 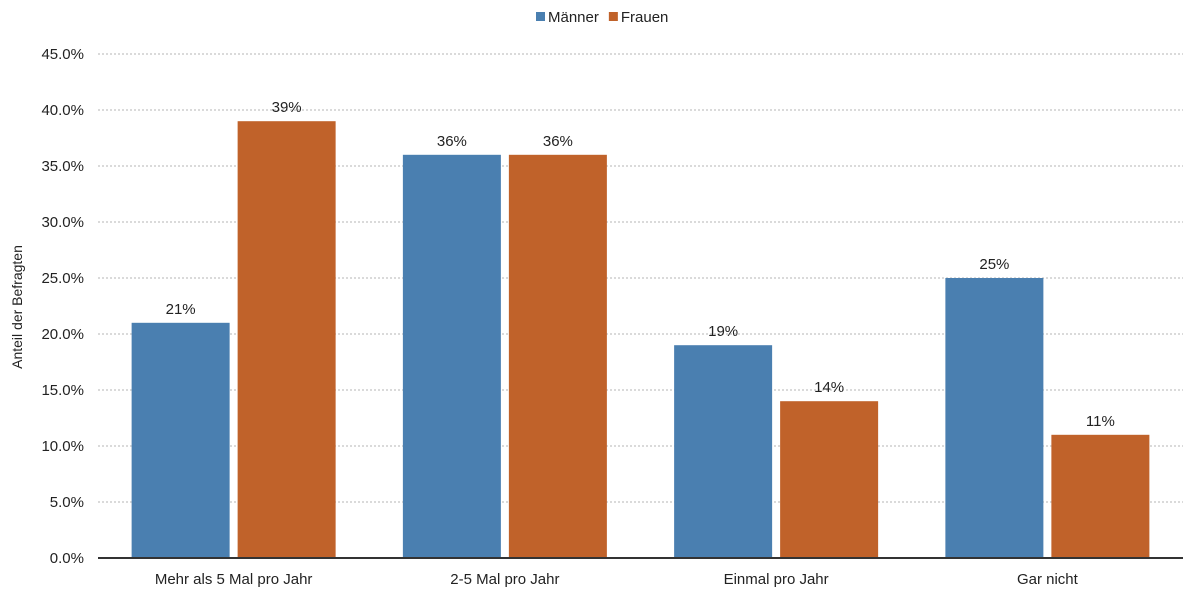 I want to click on data-label: 14%, so click(x=829, y=387).